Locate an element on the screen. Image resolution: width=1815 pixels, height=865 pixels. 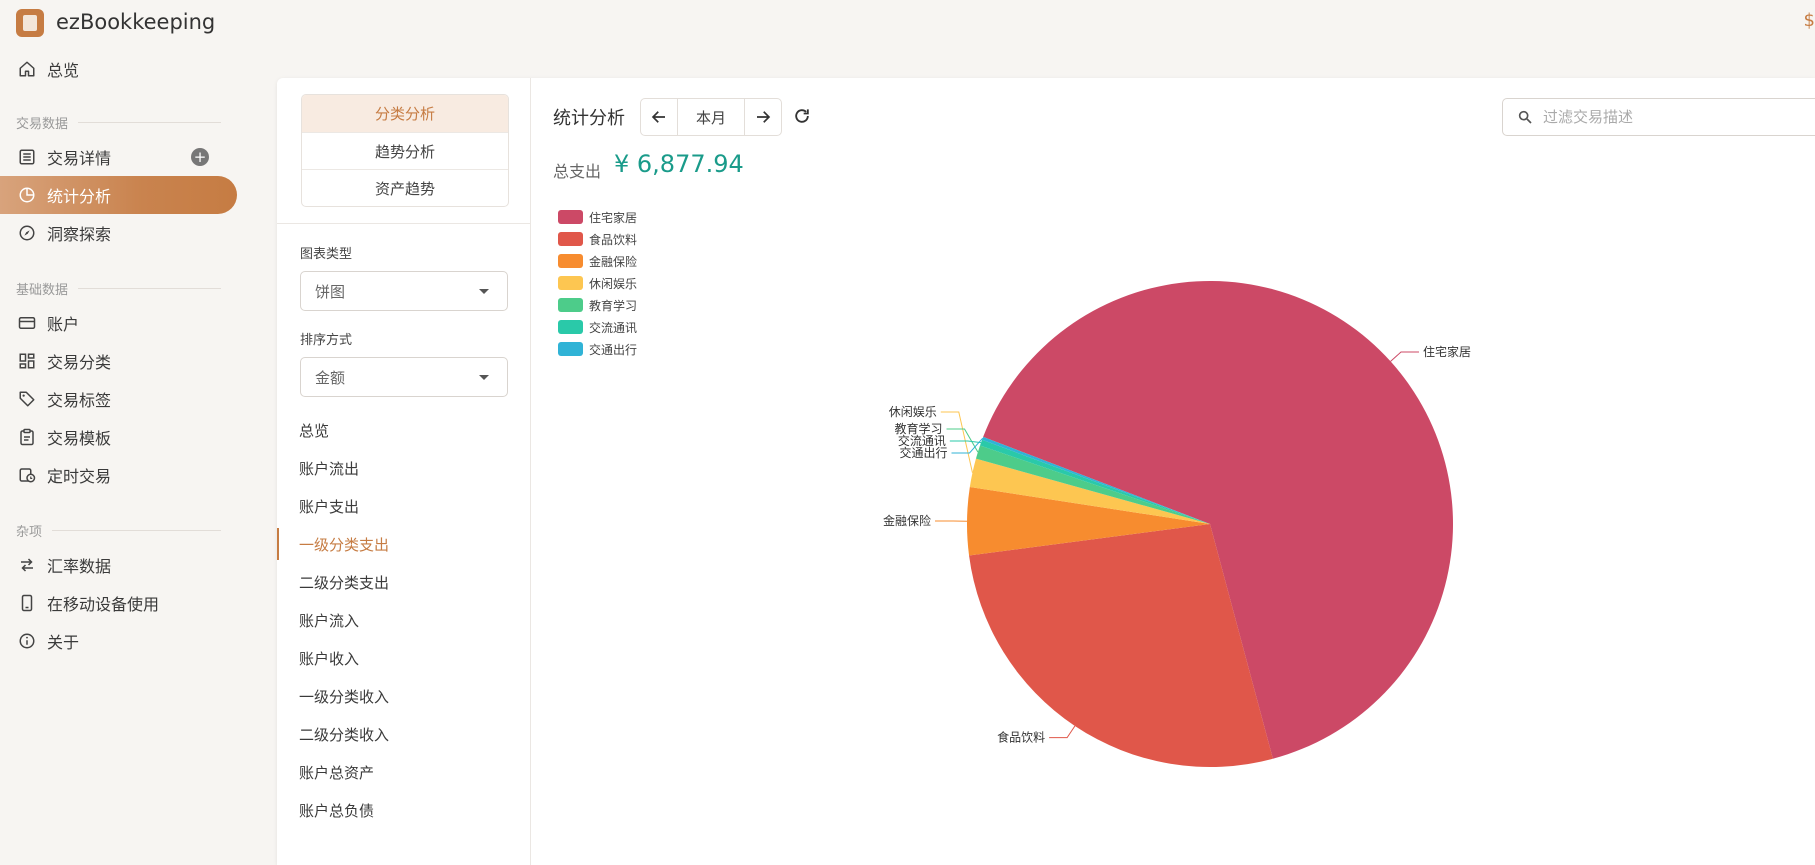
stat-item-primary-category-expense: 一级分类支出 is located at coordinates (404, 544).